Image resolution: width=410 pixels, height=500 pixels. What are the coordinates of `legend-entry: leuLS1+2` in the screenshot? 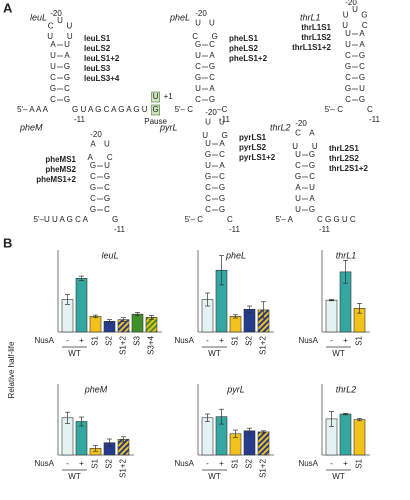 It's located at (102, 58).